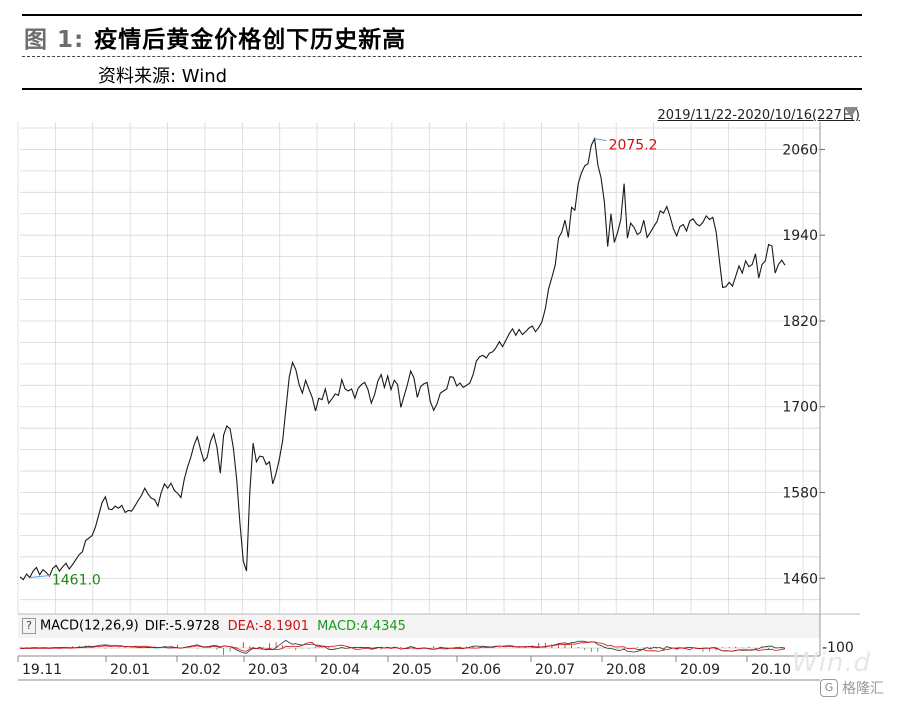  What do you see at coordinates (481, 670) in the screenshot?
I see `x-tick-label: 20.06` at bounding box center [481, 670].